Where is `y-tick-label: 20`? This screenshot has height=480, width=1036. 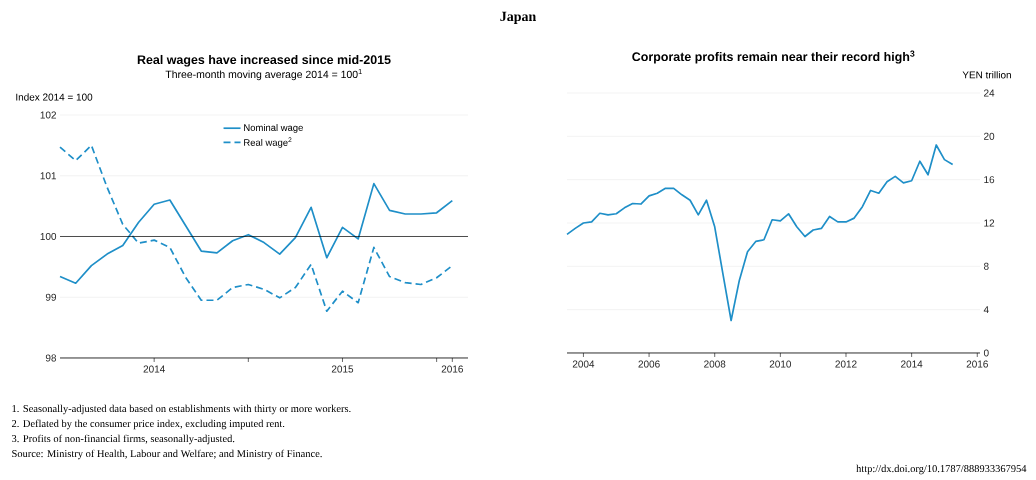 y-tick-label: 20 is located at coordinates (989, 136).